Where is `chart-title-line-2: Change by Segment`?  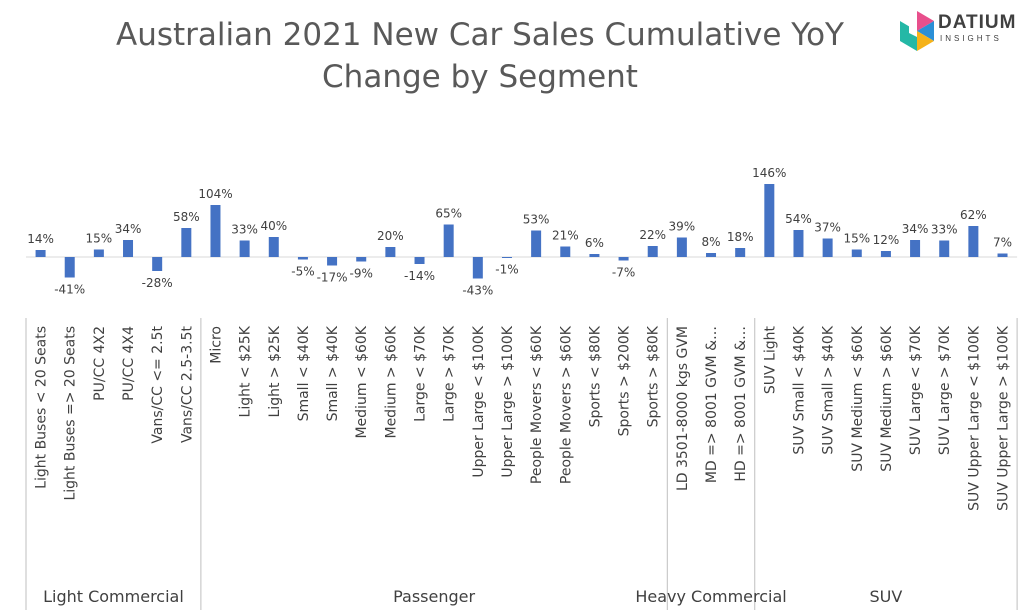
chart-title-line-2: Change by Segment is located at coordinates (480, 77).